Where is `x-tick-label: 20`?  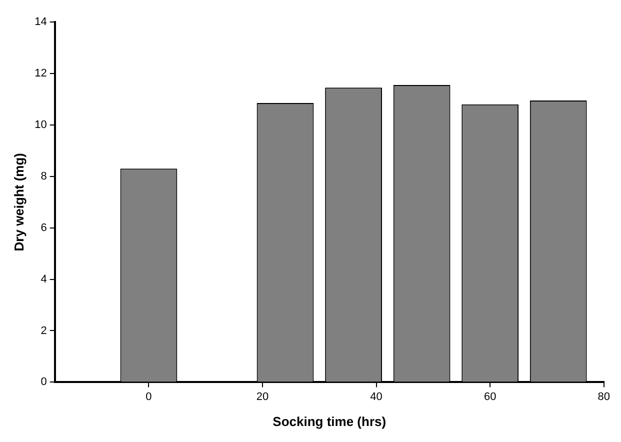 x-tick-label: 20 is located at coordinates (262, 396).